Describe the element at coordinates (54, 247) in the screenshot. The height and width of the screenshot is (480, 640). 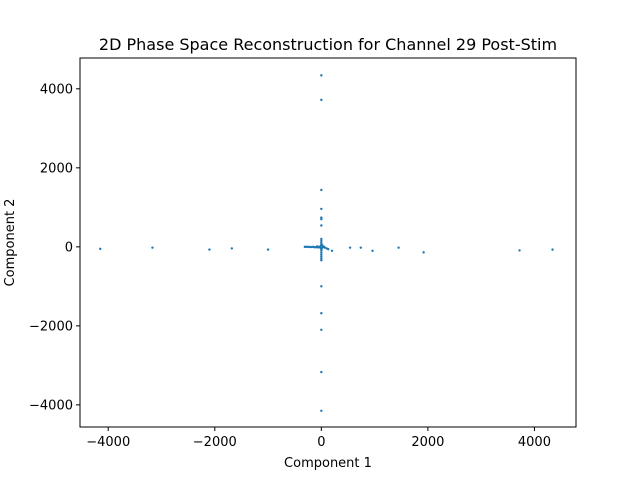
I see `y-axis: −4000 −2000 0 2000 4000` at that location.